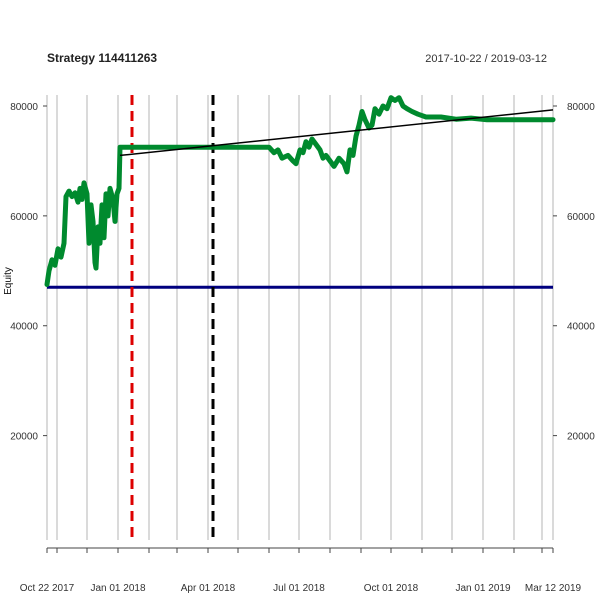 This screenshot has height=600, width=600. What do you see at coordinates (102, 58) in the screenshot?
I see `chart-title: Strategy 114411263` at bounding box center [102, 58].